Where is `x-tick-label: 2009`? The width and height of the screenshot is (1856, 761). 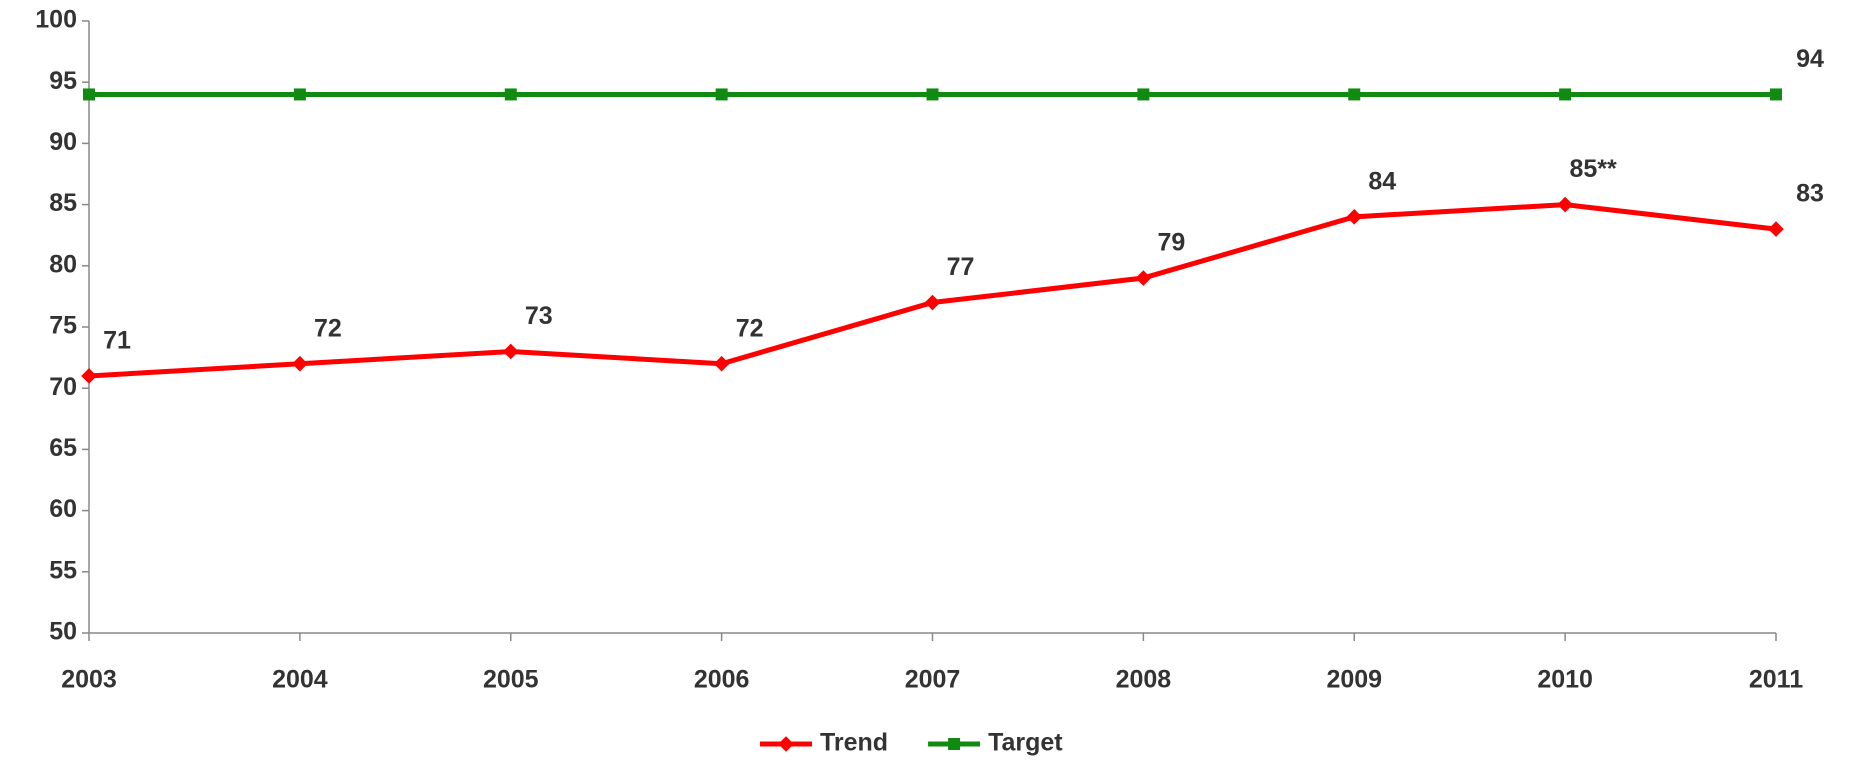 x-tick-label: 2009 is located at coordinates (1354, 680).